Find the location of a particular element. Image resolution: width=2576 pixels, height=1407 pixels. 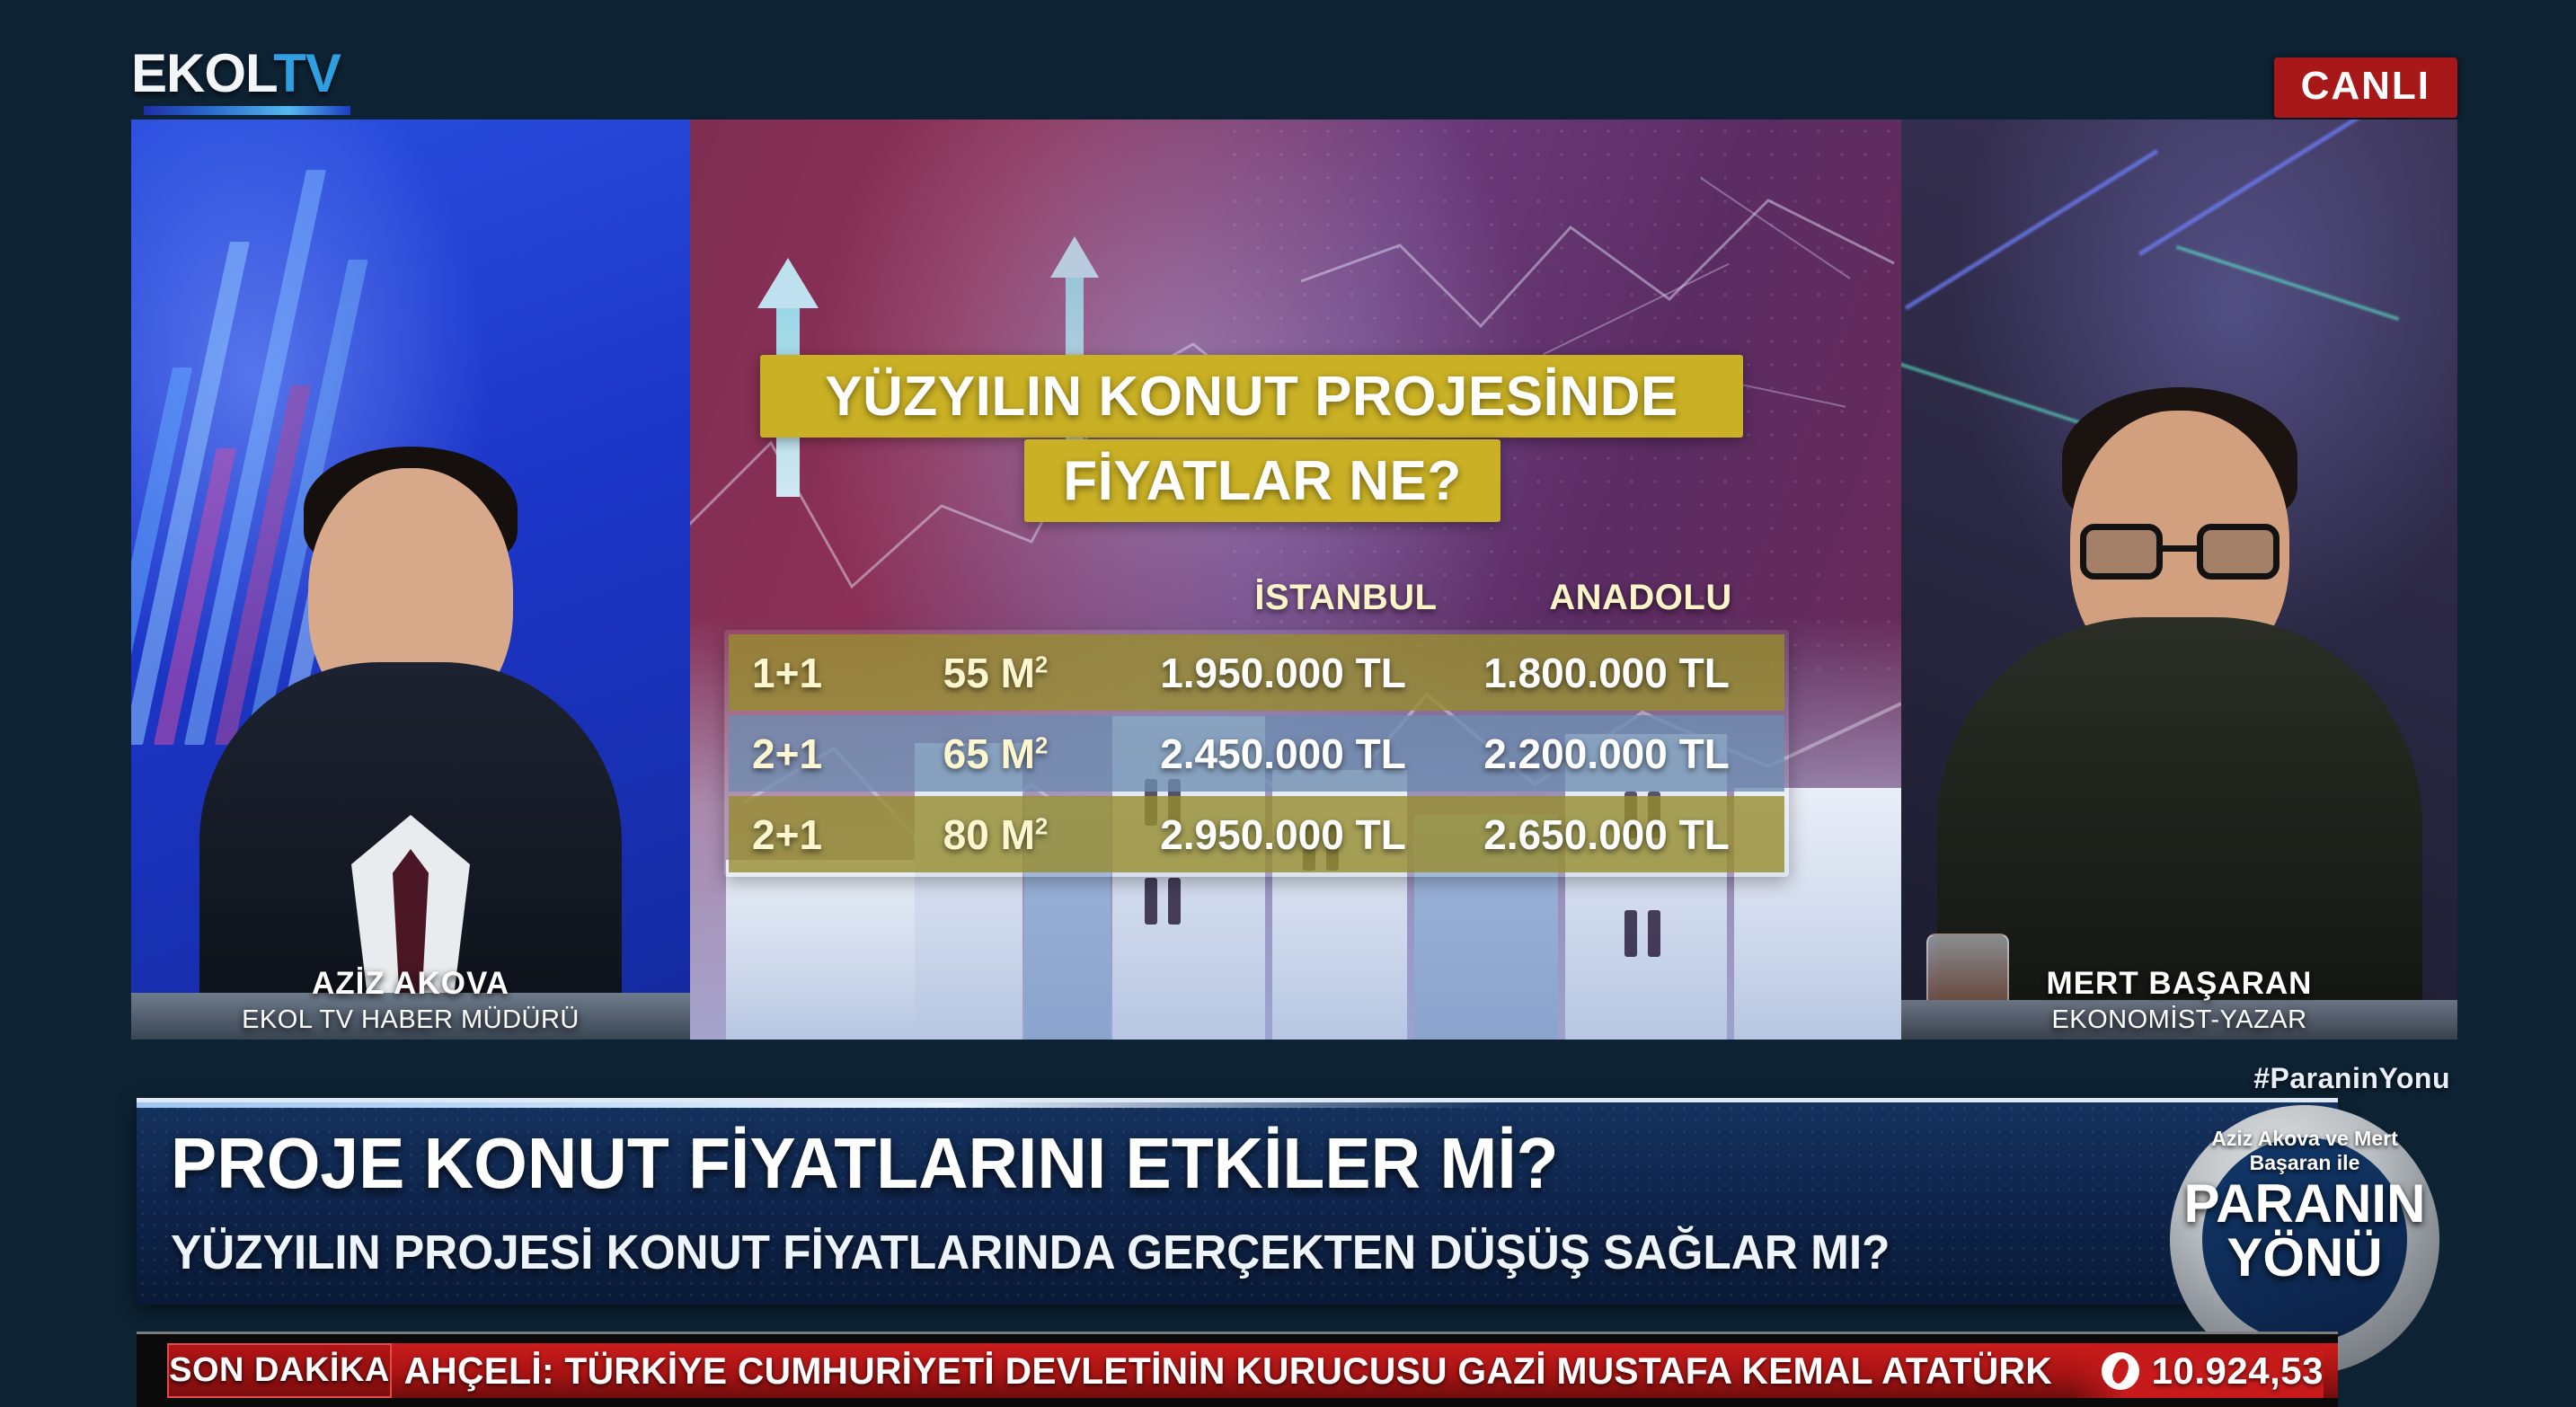

program-hashtag: #ParaninYonu is located at coordinates (2351, 1078).